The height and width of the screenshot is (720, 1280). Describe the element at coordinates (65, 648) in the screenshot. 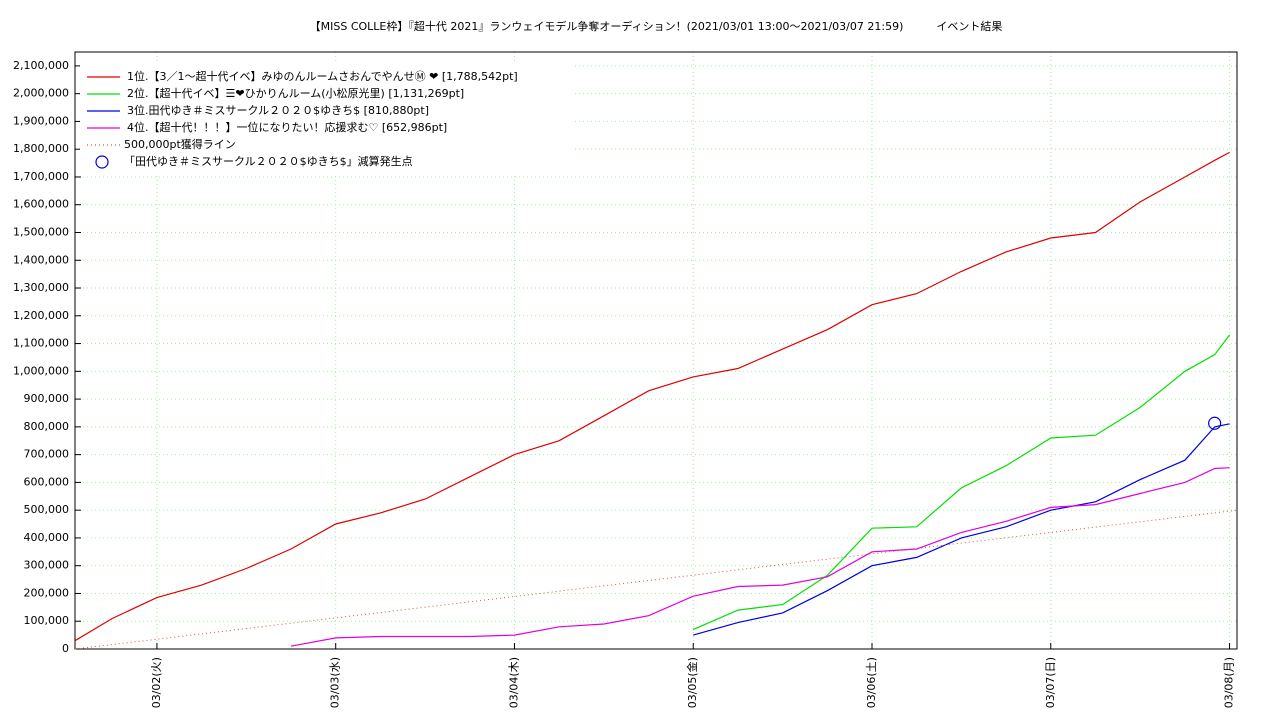

I see `y-tick-label: 0` at that location.